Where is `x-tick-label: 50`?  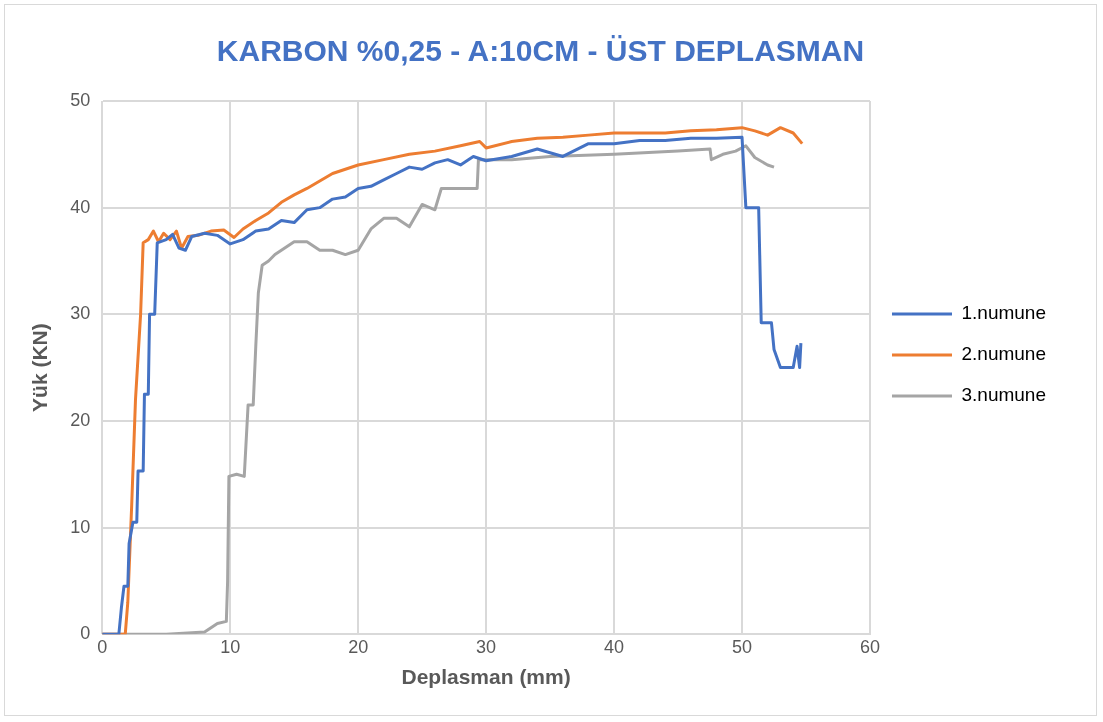 x-tick-label: 50 is located at coordinates (742, 646).